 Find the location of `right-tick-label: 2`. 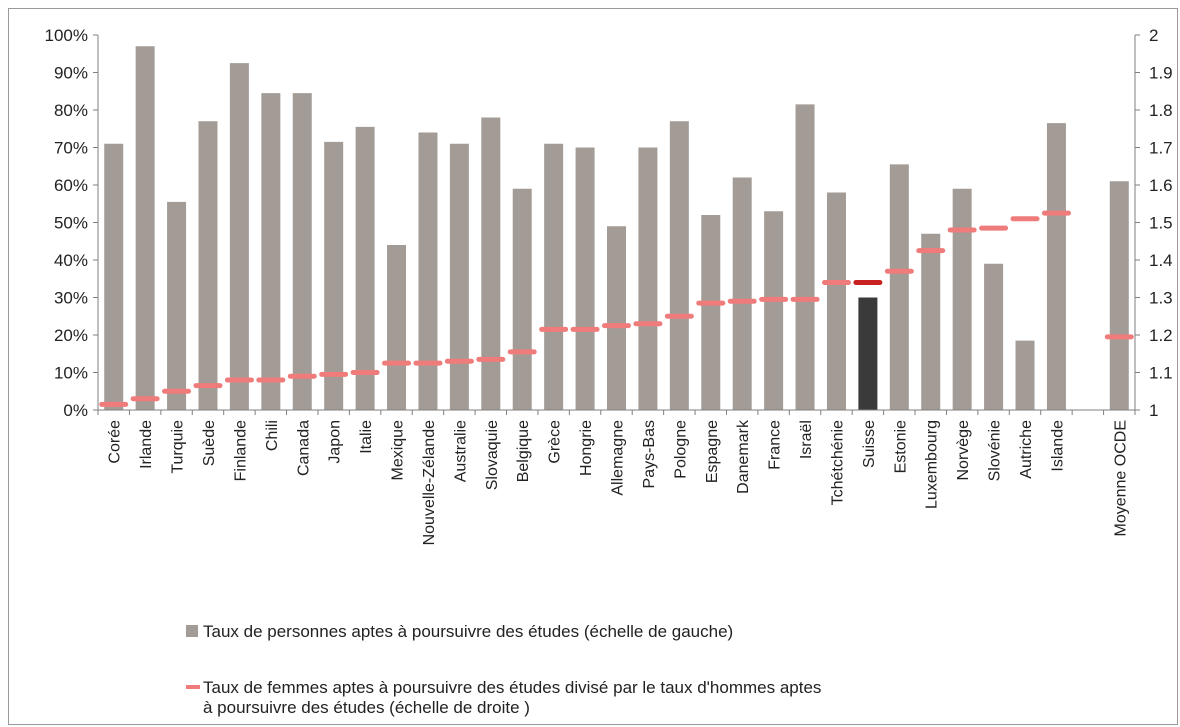

right-tick-label: 2 is located at coordinates (1153, 35).